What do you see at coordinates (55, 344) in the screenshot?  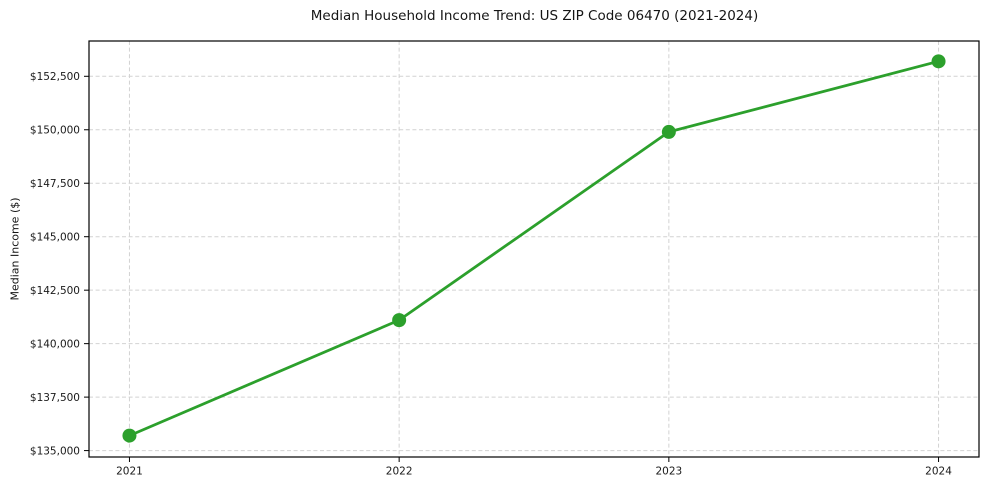 I see `y-tick-label: $140,000` at bounding box center [55, 344].